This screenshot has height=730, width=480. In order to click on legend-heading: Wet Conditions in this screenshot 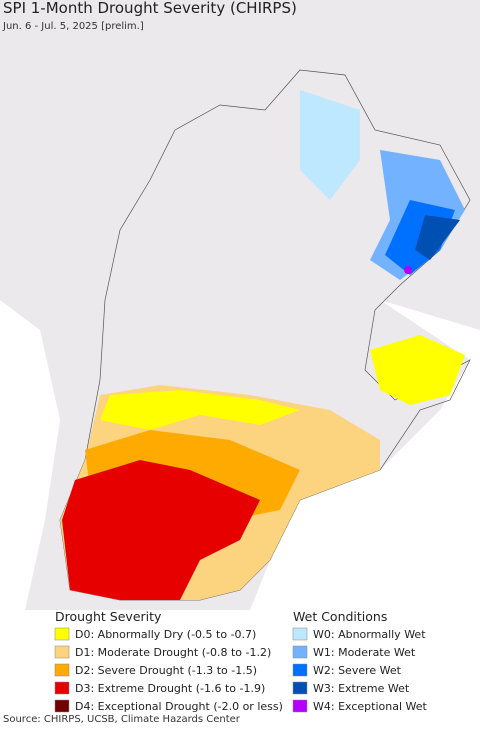, I will do `click(340, 616)`.